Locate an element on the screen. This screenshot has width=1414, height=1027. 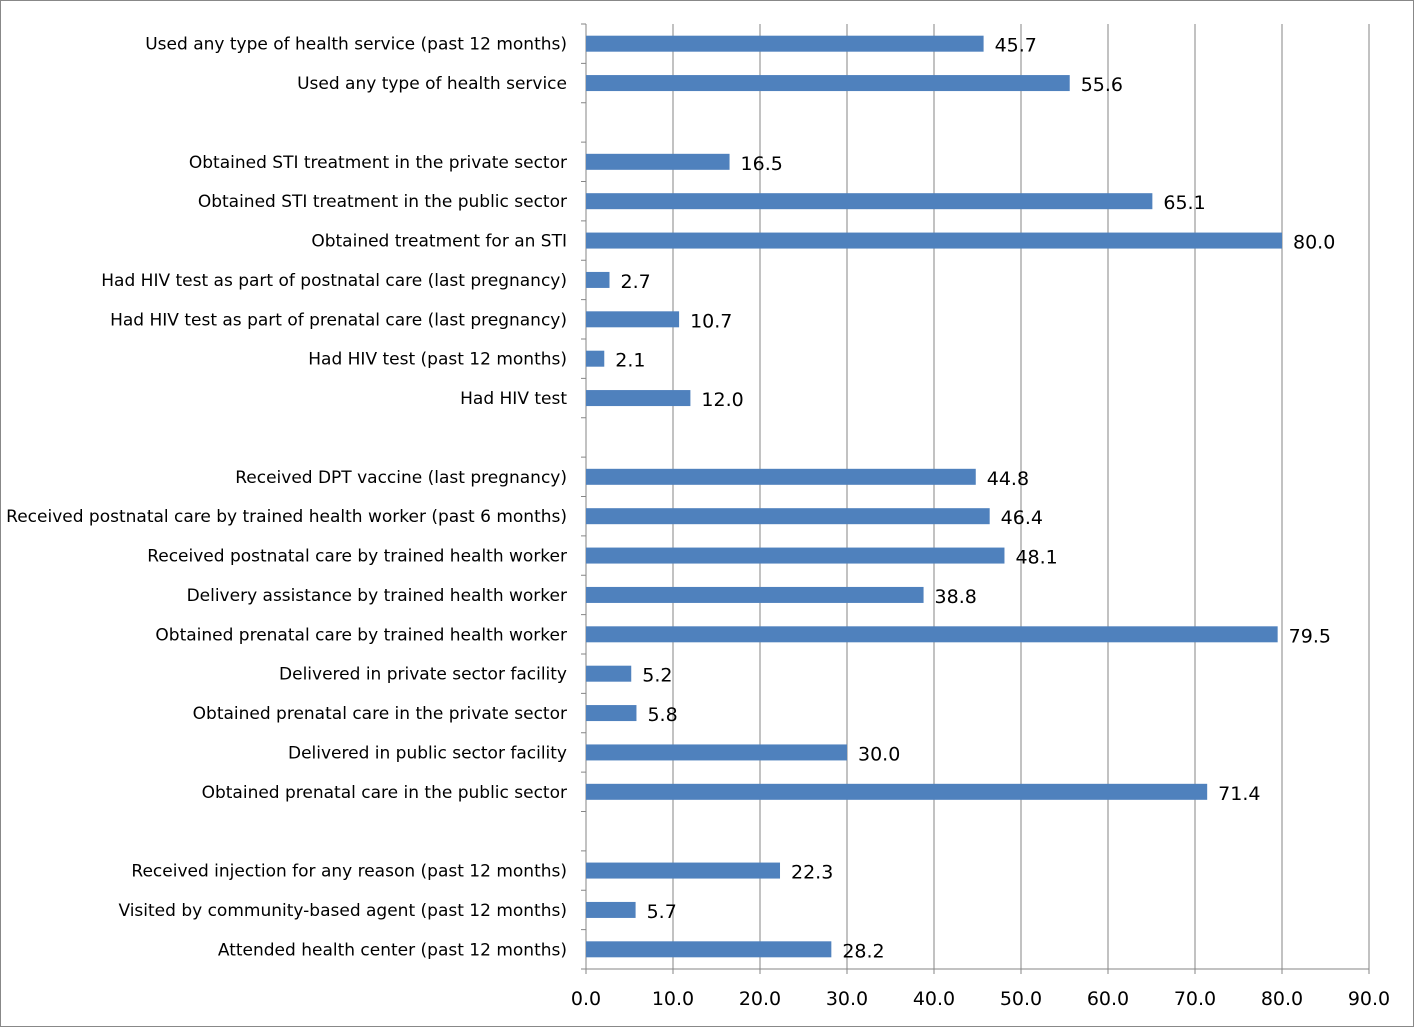
data-label: 5.8 is located at coordinates (662, 715).